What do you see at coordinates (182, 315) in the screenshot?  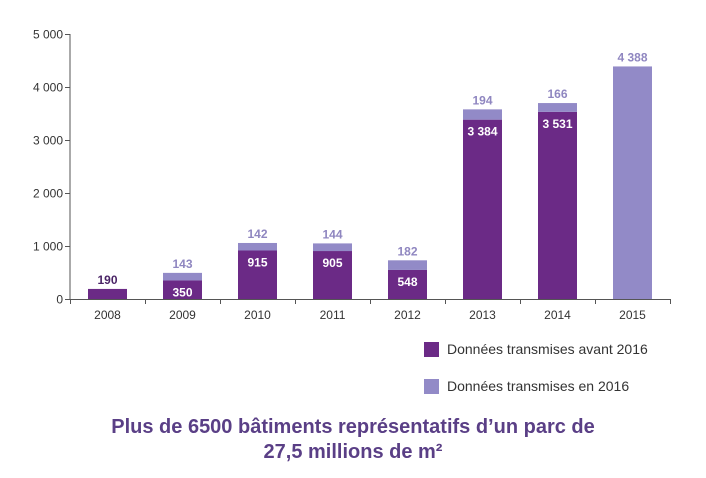 I see `x-tick-label: 2009` at bounding box center [182, 315].